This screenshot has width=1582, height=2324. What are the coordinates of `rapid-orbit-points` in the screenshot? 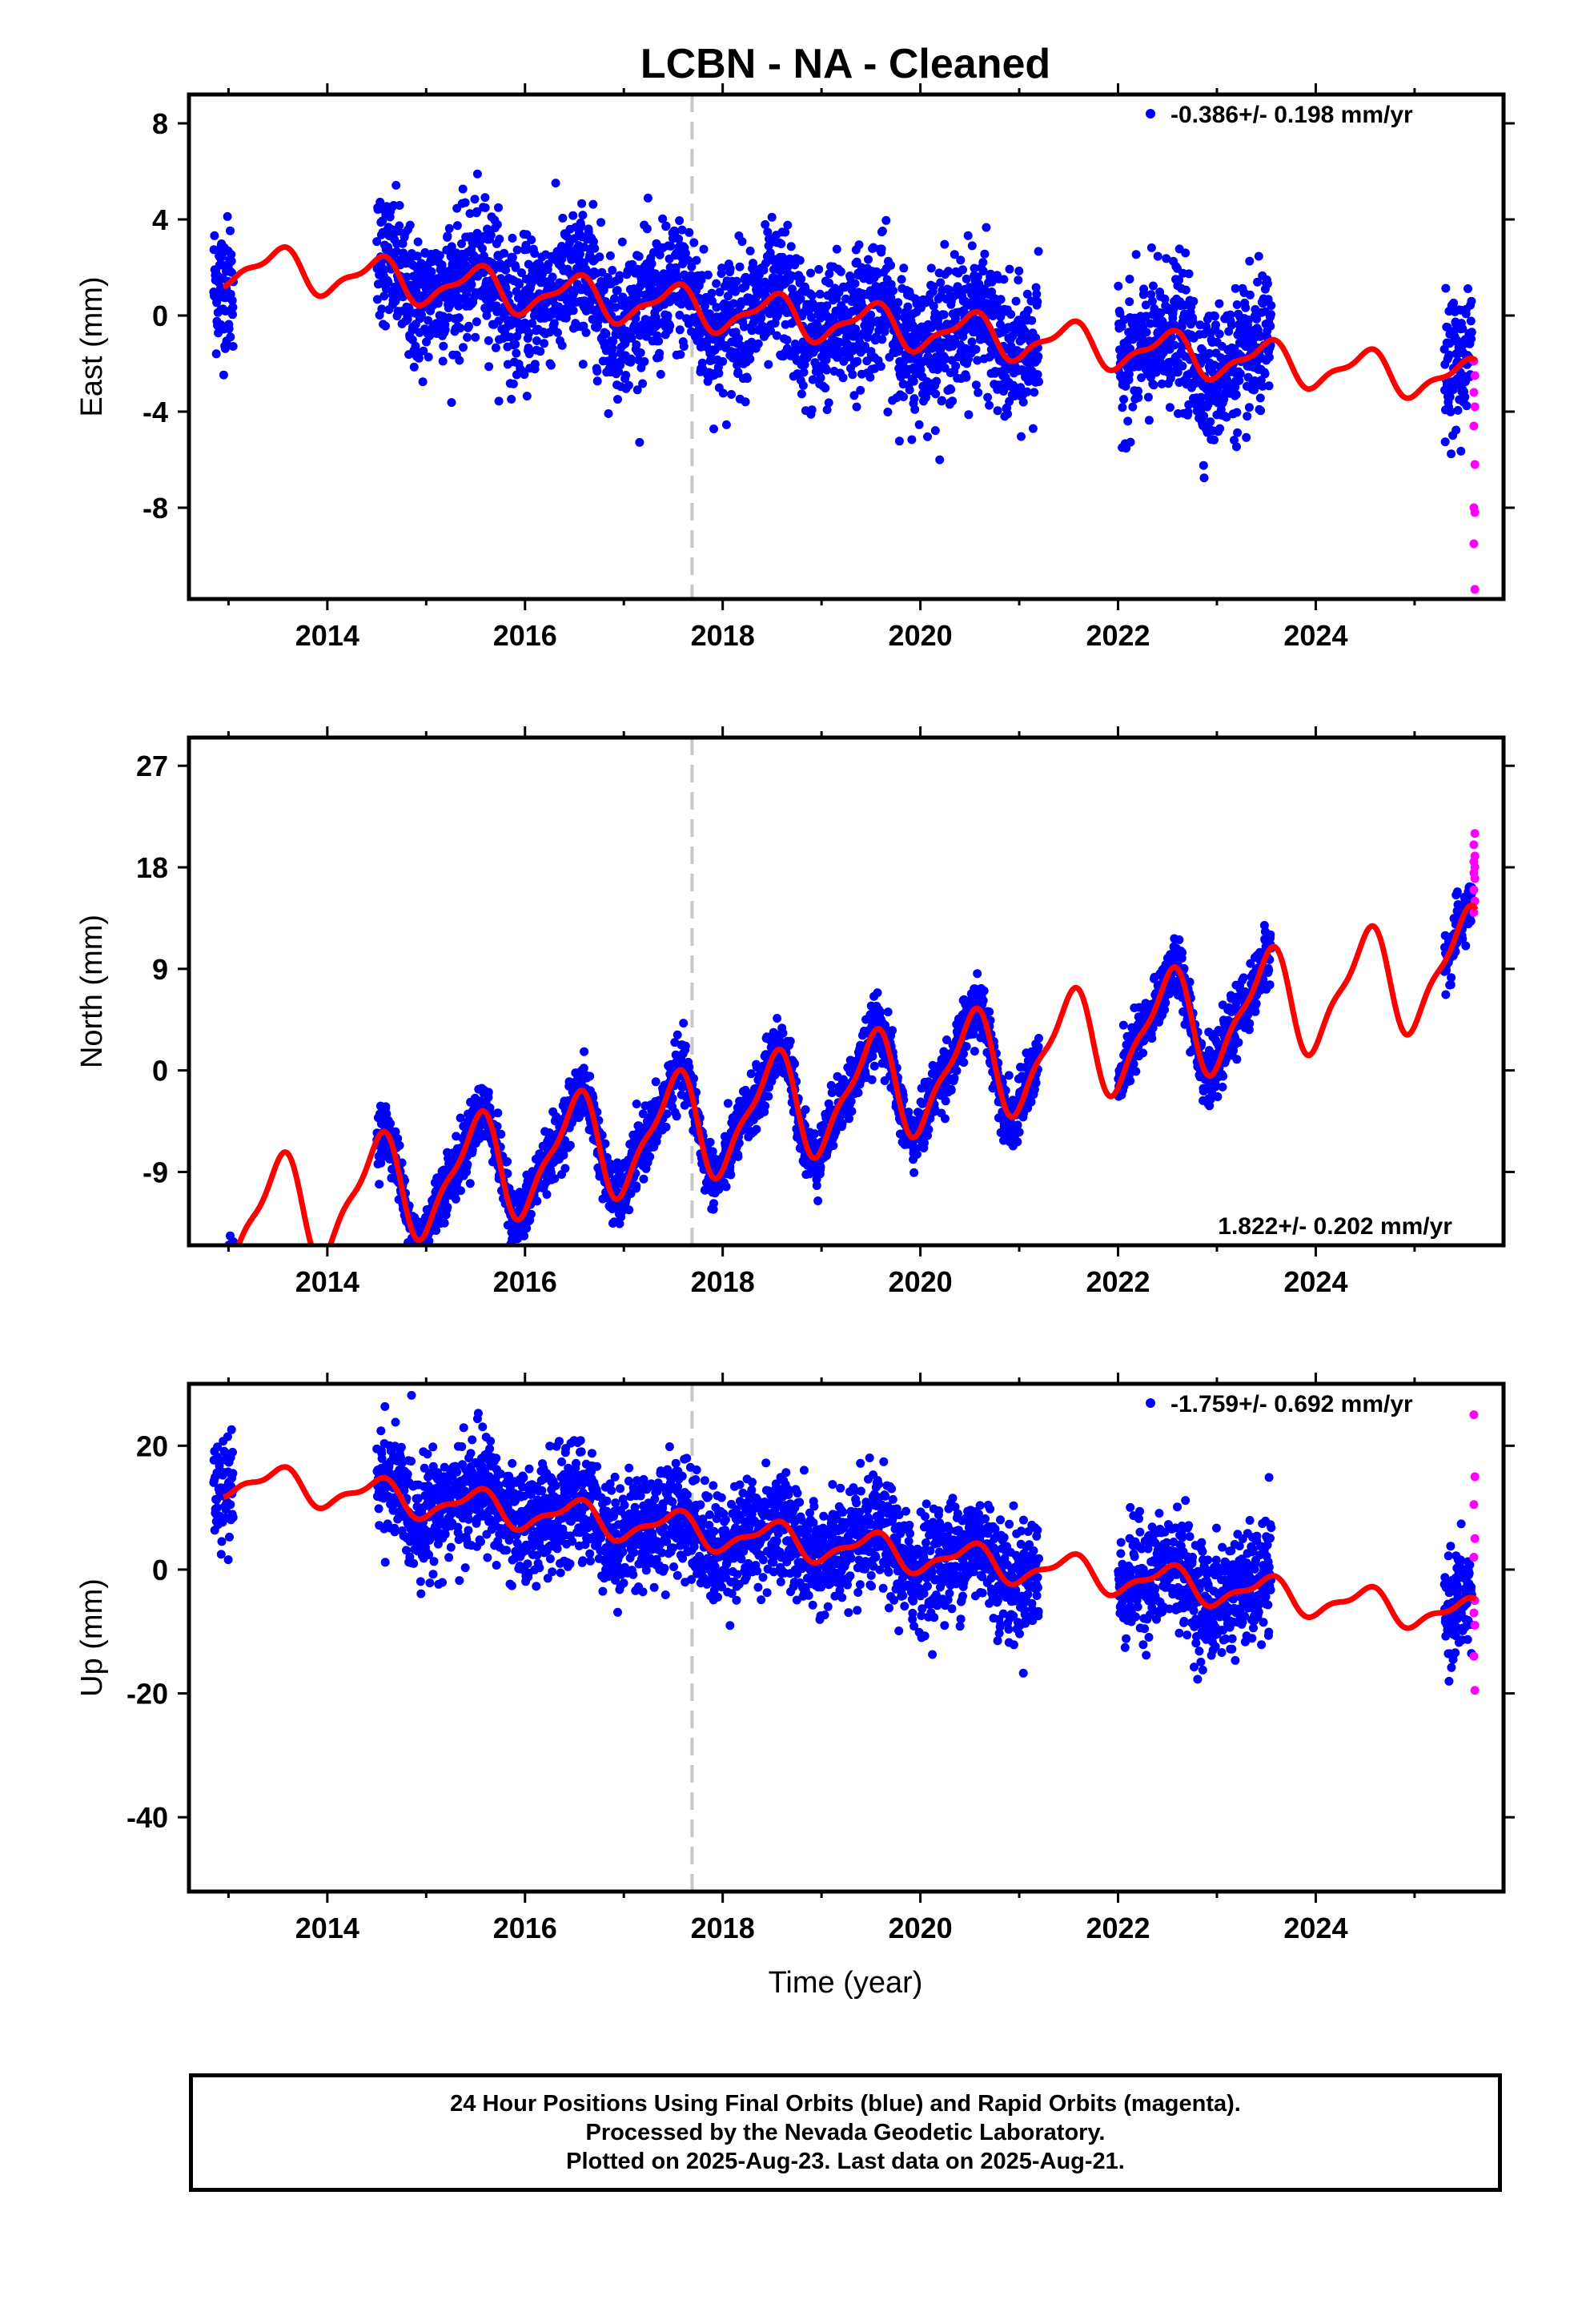 It's located at (1474, 475).